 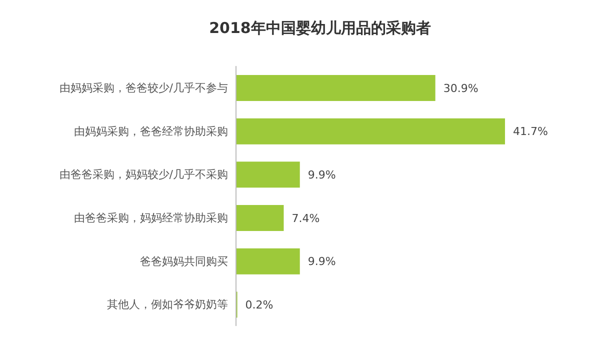 I want to click on y-tick-label: 由爸爸采购，妈妈较少/几乎不采购, so click(x=143, y=175).